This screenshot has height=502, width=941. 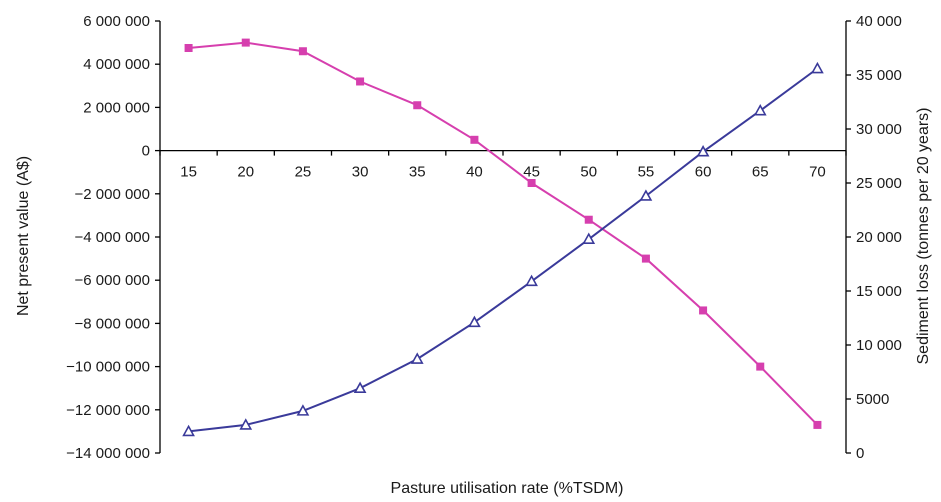 I want to click on x-tick-label: 20, so click(x=245, y=172).